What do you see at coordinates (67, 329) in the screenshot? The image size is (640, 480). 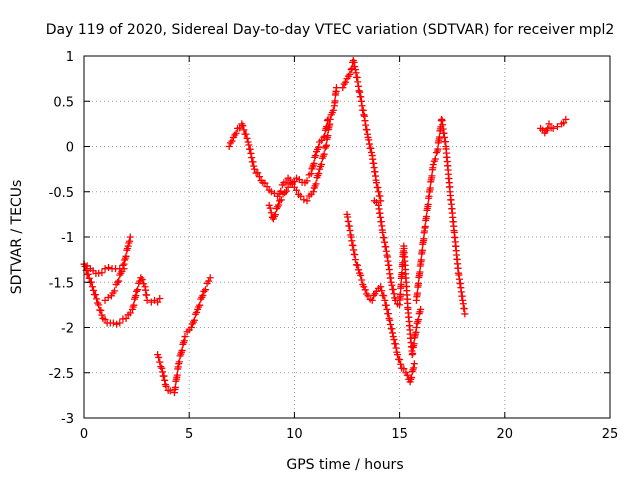 I see `y-tick-label: -2` at bounding box center [67, 329].